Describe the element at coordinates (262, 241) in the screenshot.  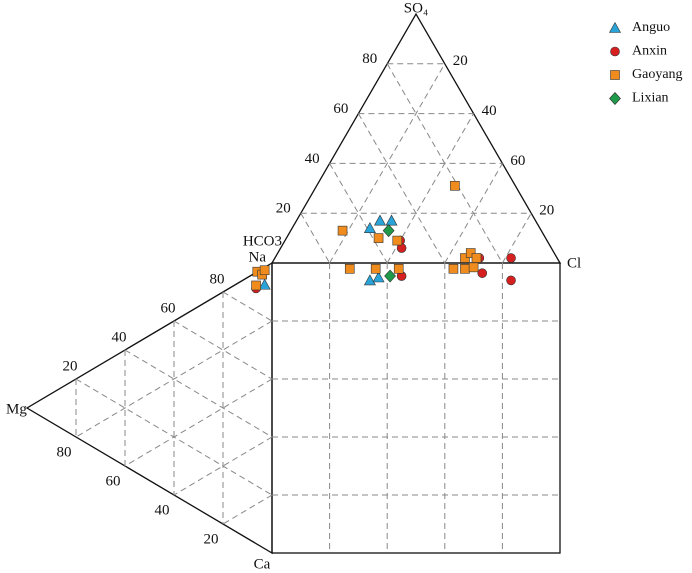
I see `vertex-label: HCO3` at that location.